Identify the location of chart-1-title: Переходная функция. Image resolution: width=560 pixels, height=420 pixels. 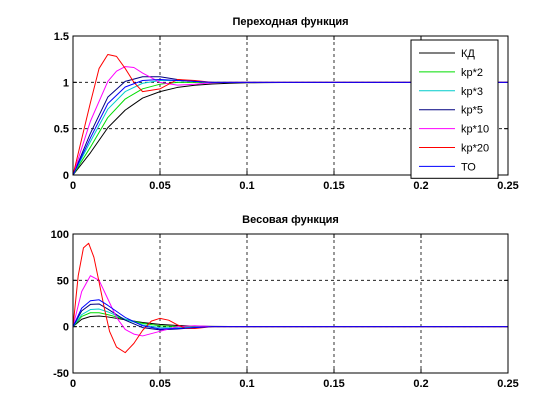
(290, 22).